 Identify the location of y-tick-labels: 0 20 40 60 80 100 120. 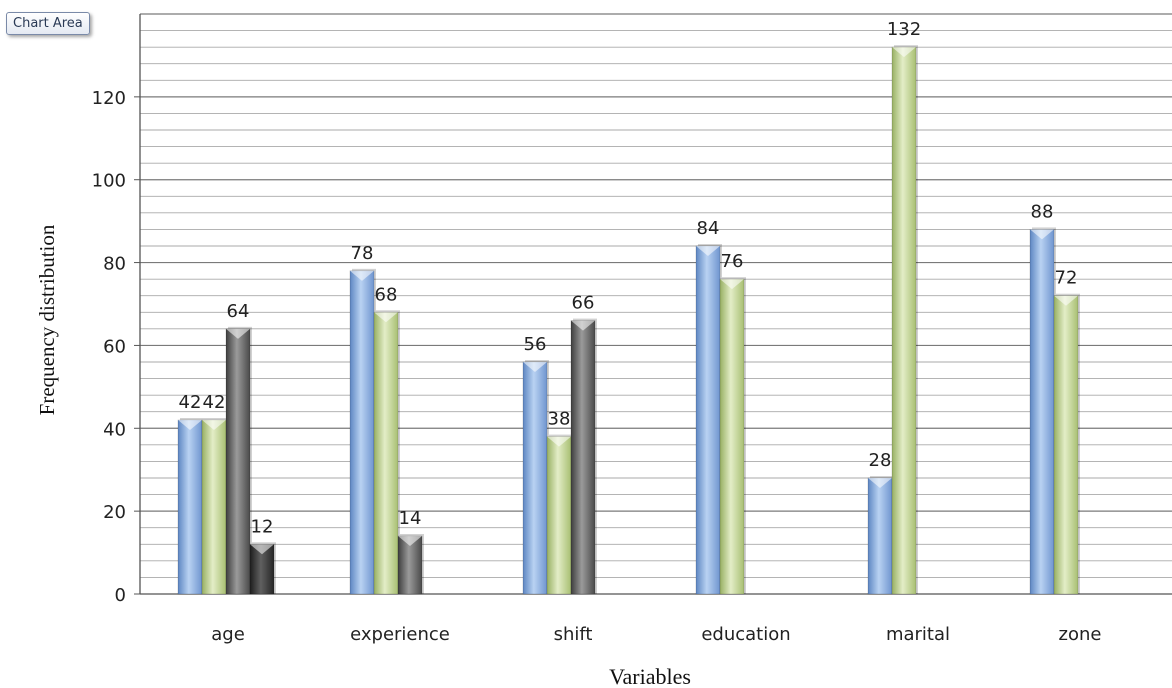
(109, 347).